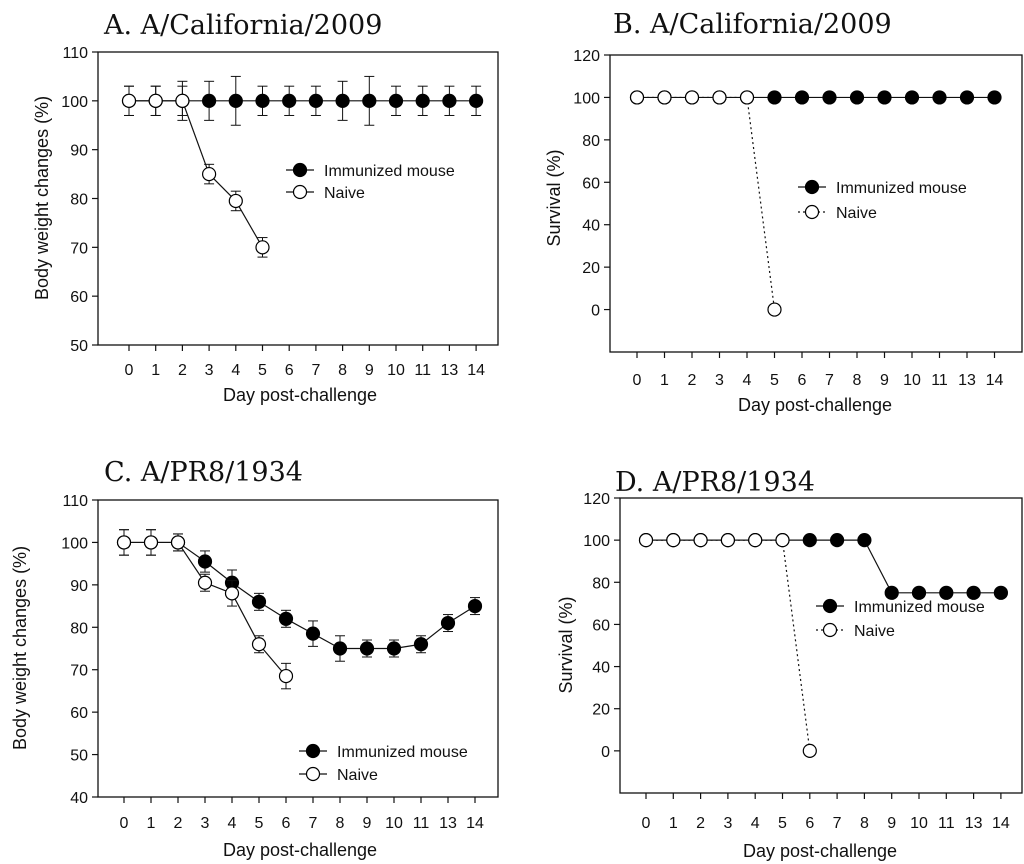  What do you see at coordinates (79, 798) in the screenshot?
I see `y-tick-label: 40` at bounding box center [79, 798].